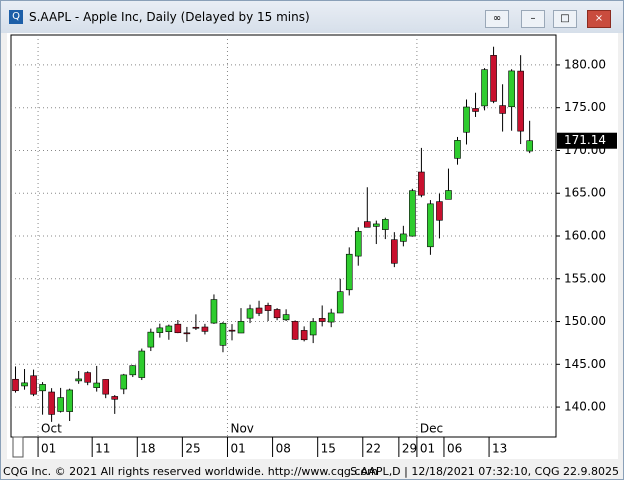 This screenshot has height=480, width=624. I want to click on x-tick-label: 11, so click(102, 449).